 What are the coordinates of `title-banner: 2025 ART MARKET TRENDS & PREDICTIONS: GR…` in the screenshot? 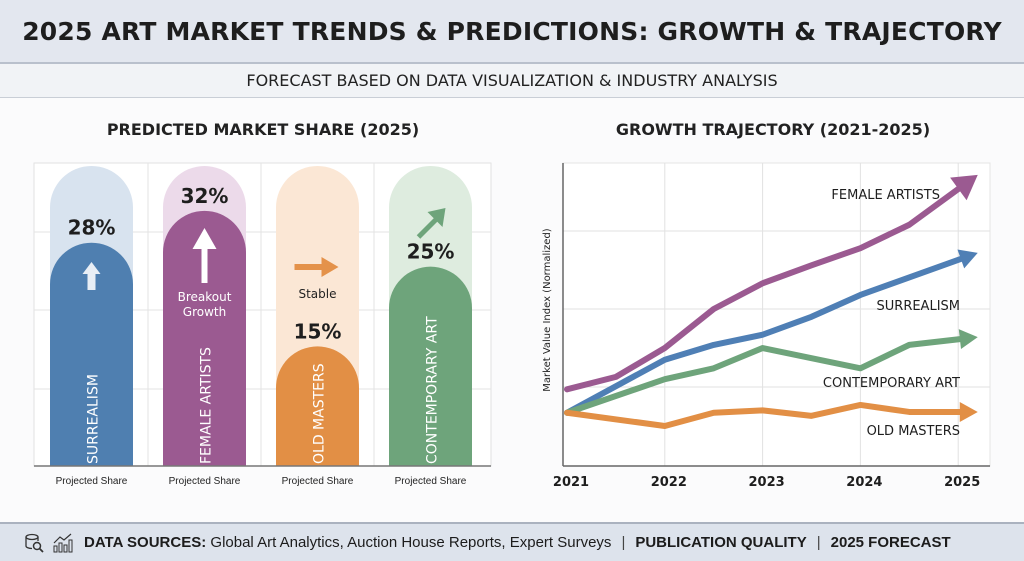 It's located at (512, 32).